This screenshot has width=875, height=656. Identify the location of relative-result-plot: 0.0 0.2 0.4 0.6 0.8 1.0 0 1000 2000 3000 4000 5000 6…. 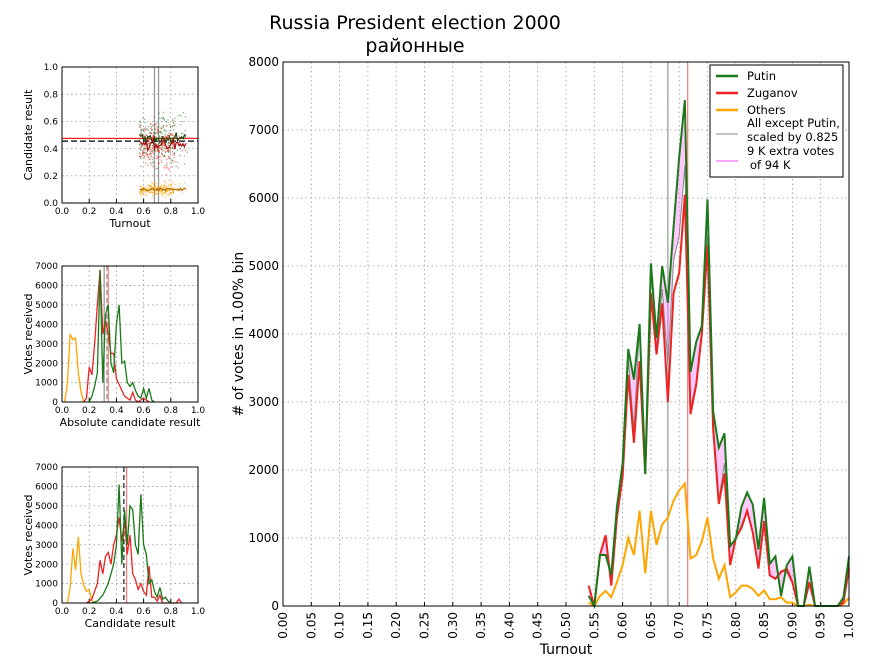
(113, 546).